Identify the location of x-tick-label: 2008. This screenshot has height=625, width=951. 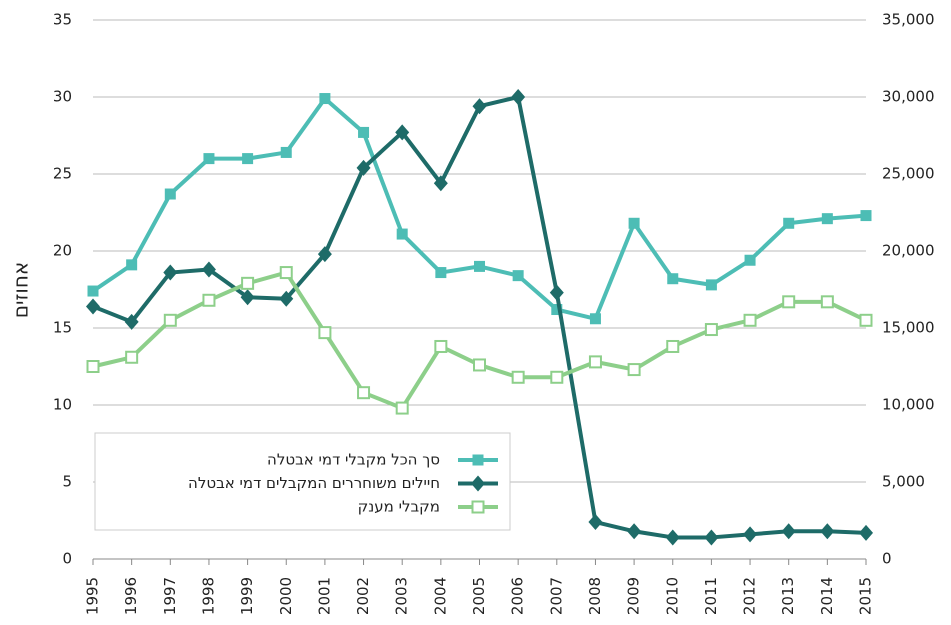
(595, 596).